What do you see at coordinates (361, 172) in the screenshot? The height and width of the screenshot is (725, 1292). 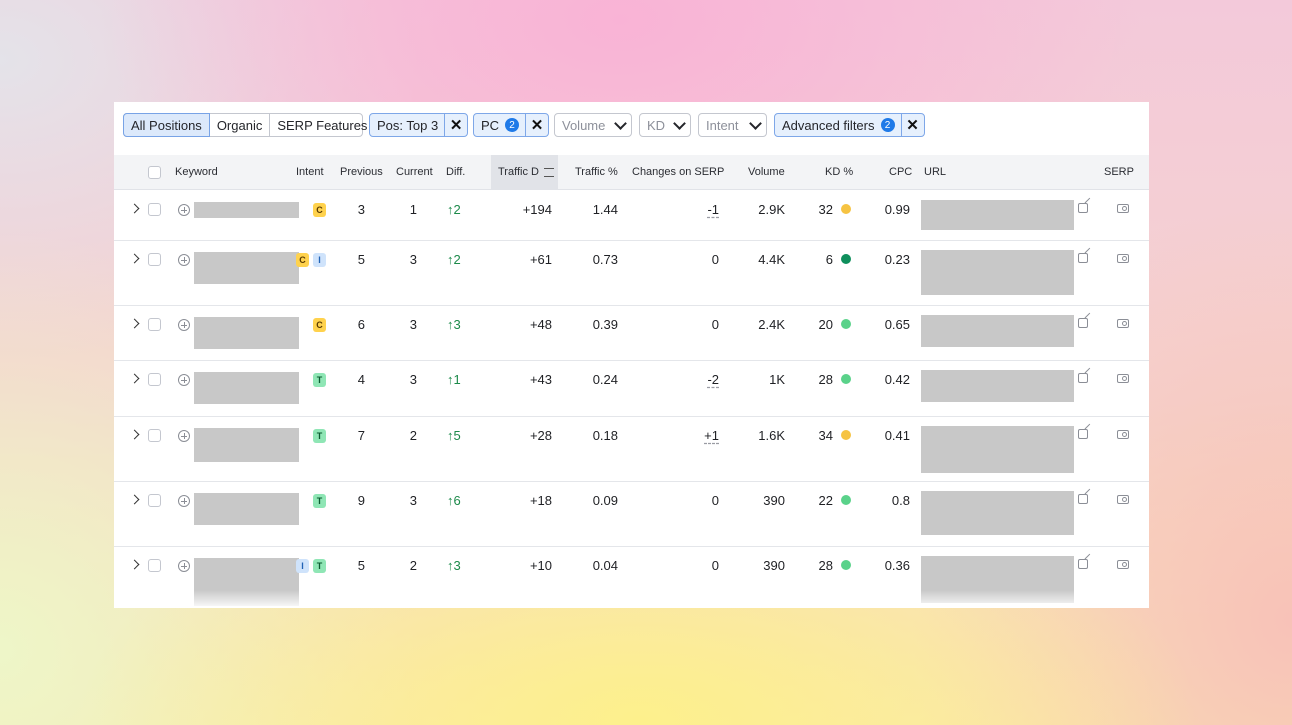 I see `col-previous: Previous` at bounding box center [361, 172].